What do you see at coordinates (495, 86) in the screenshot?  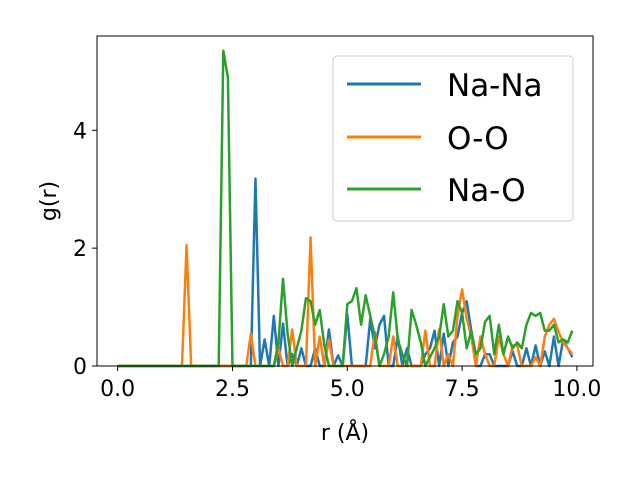 I see `legend-label-na-na: Na-Na` at bounding box center [495, 86].